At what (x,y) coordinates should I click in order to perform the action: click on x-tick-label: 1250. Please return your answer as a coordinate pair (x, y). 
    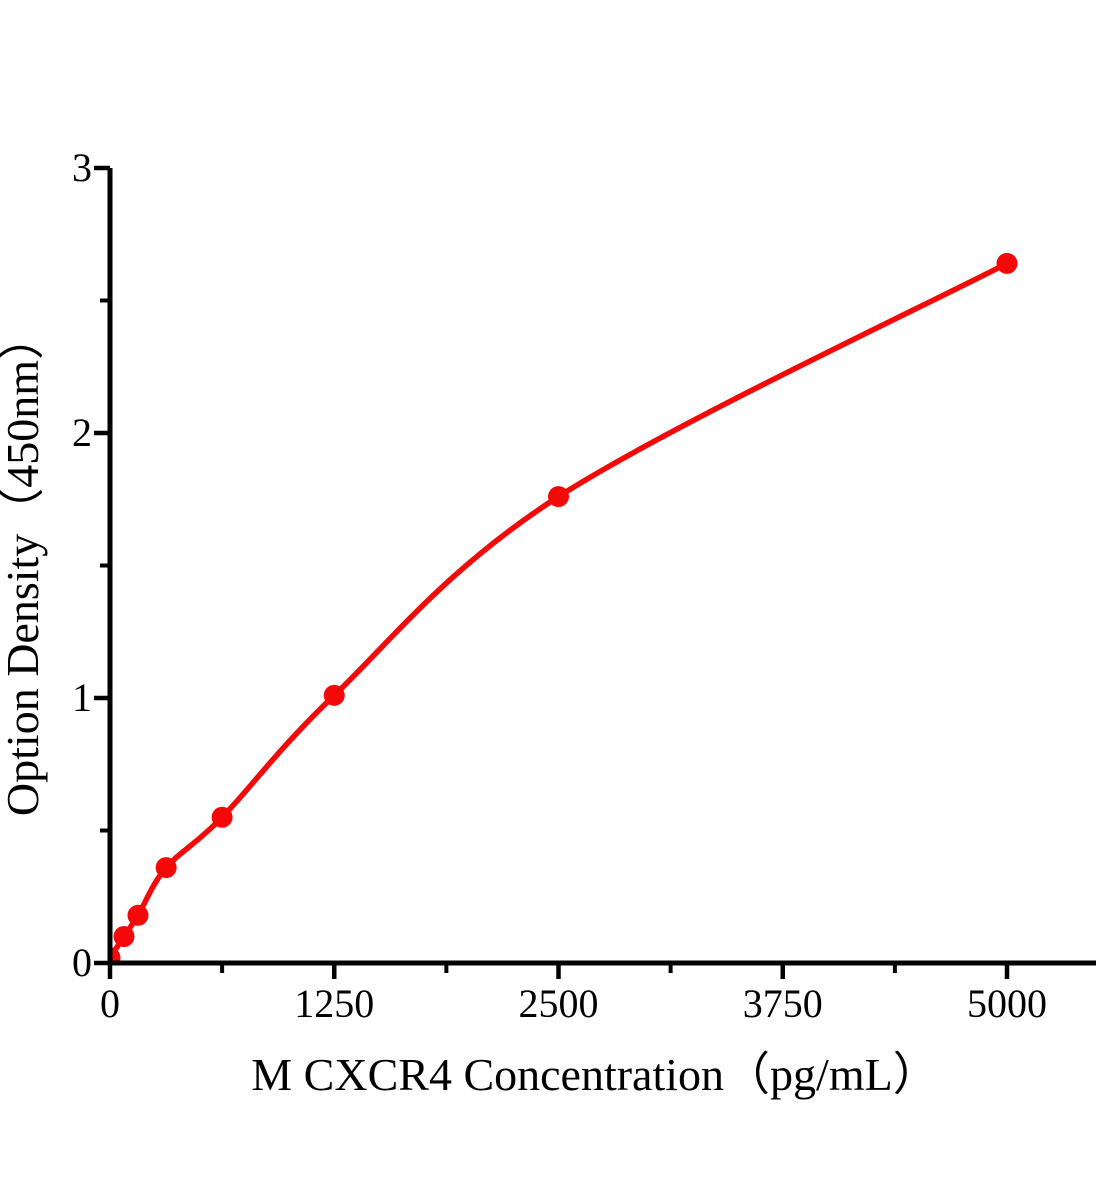
    Looking at the image, I should click on (334, 1003).